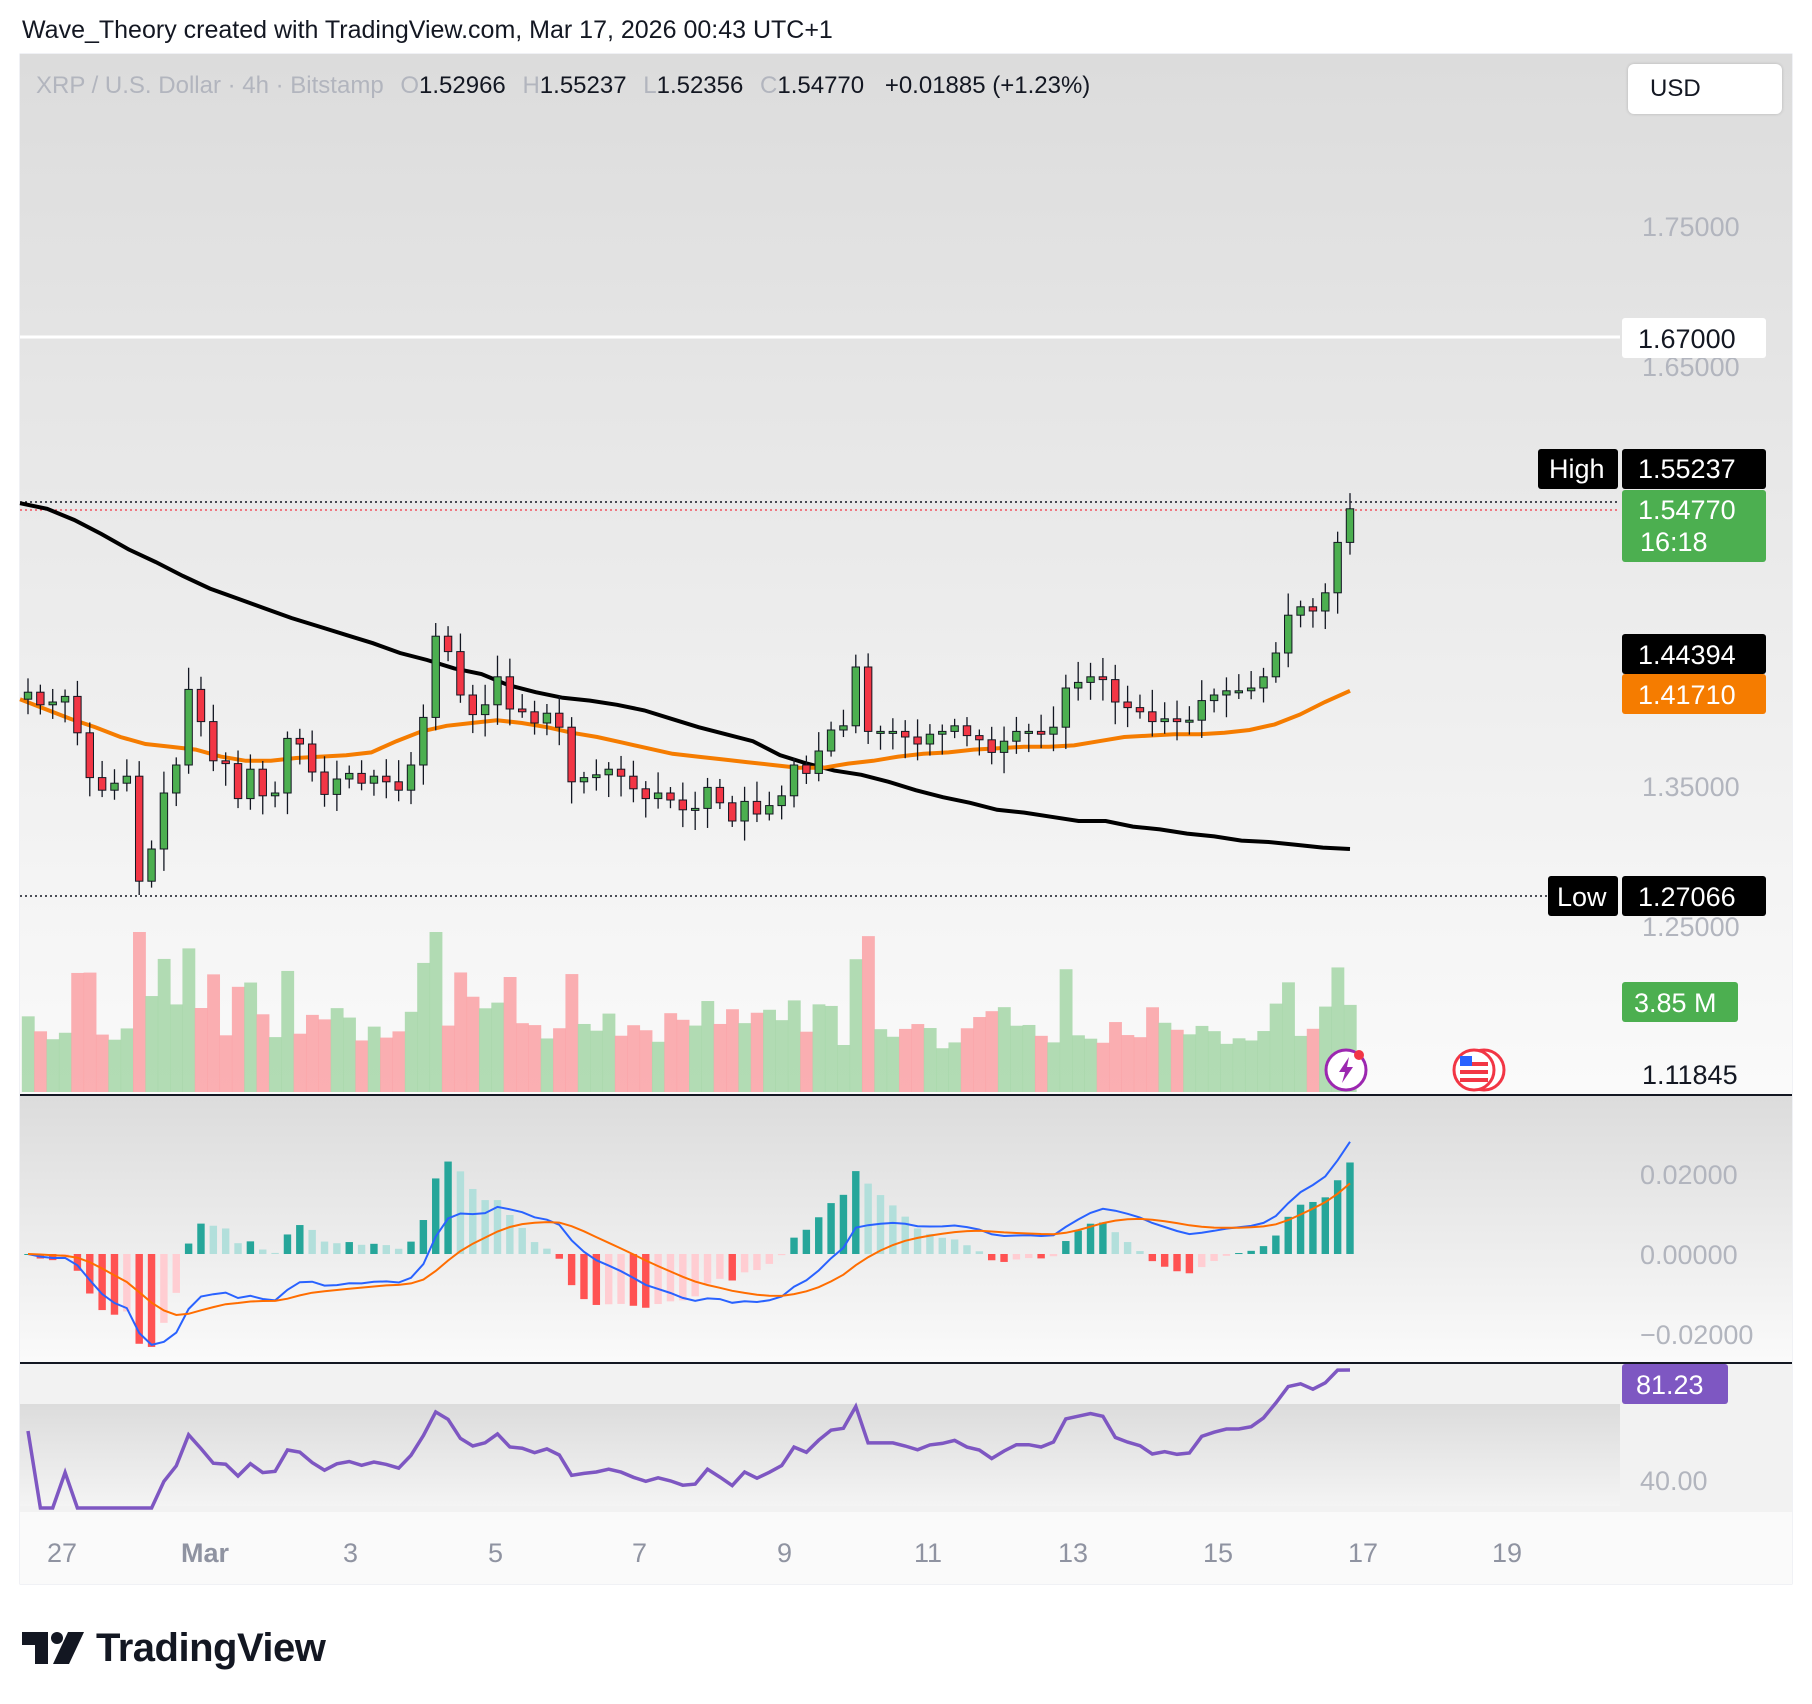 This screenshot has width=1812, height=1704. What do you see at coordinates (688, 1439) in the screenshot?
I see `rsi-line` at bounding box center [688, 1439].